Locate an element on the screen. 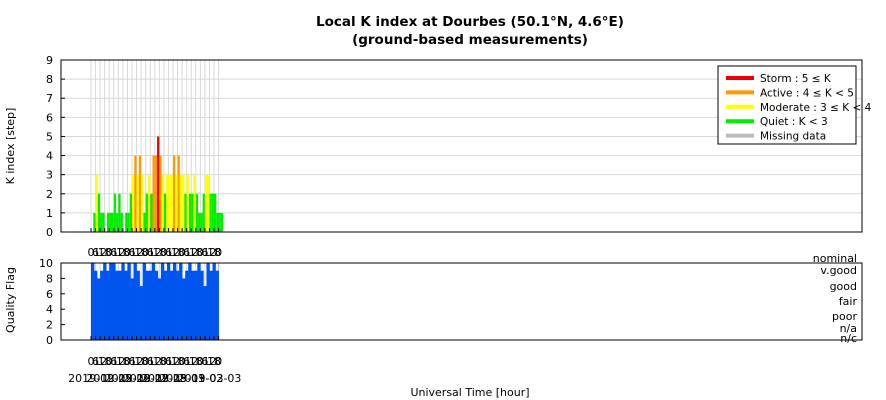 This screenshot has width=886, height=400. date-label: 2019-03-01 is located at coordinates (173, 378).